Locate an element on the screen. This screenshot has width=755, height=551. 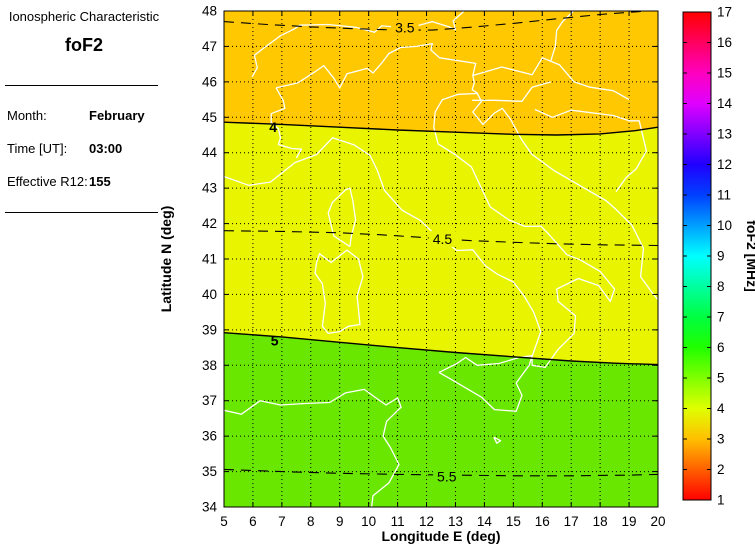
colorbar-tick-label: 10 is located at coordinates (724, 225).